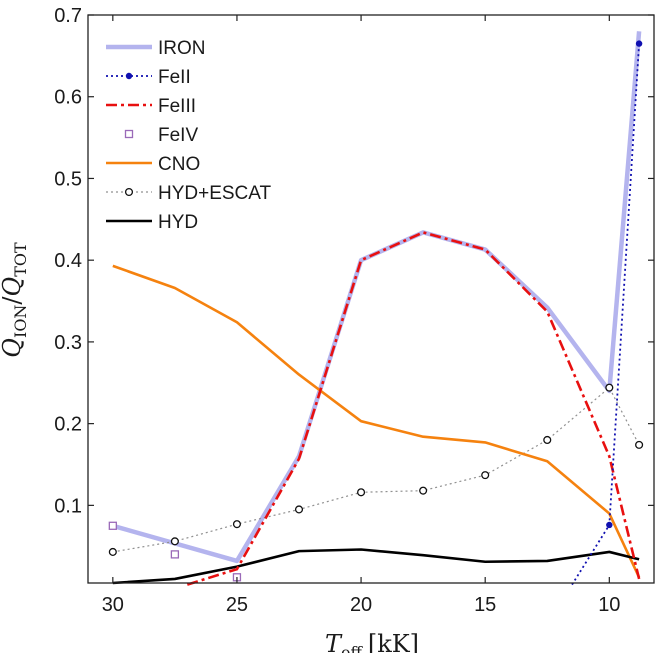 The width and height of the screenshot is (657, 653). I want to click on x-tick-label: 20, so click(361, 605).